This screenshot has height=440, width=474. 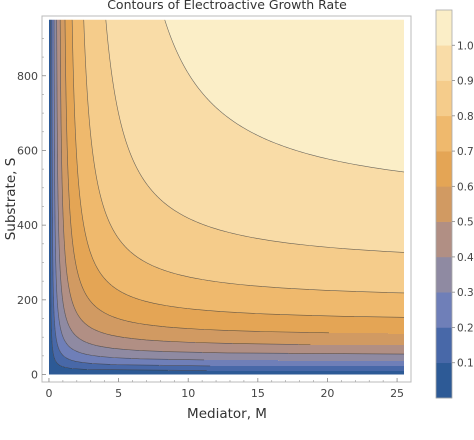 What do you see at coordinates (227, 414) in the screenshot?
I see `x-axis-title: Mediator, M` at bounding box center [227, 414].